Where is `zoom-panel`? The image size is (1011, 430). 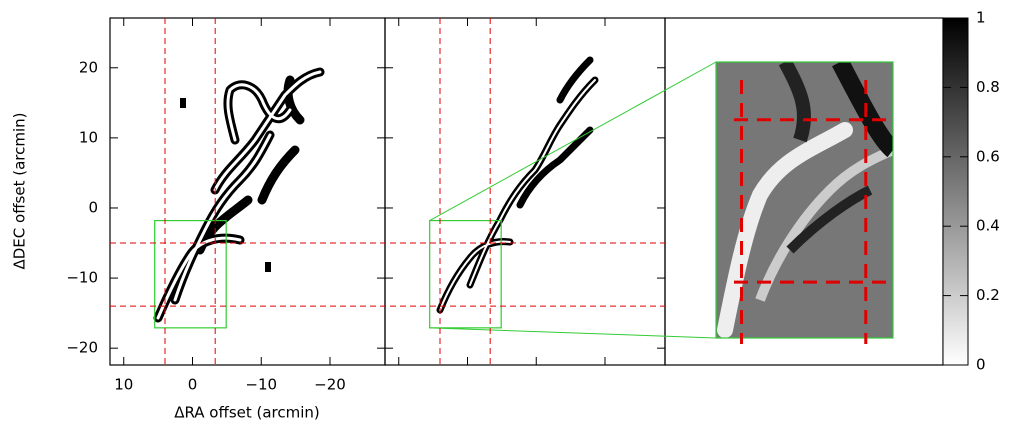
zoom-panel is located at coordinates (804, 200).